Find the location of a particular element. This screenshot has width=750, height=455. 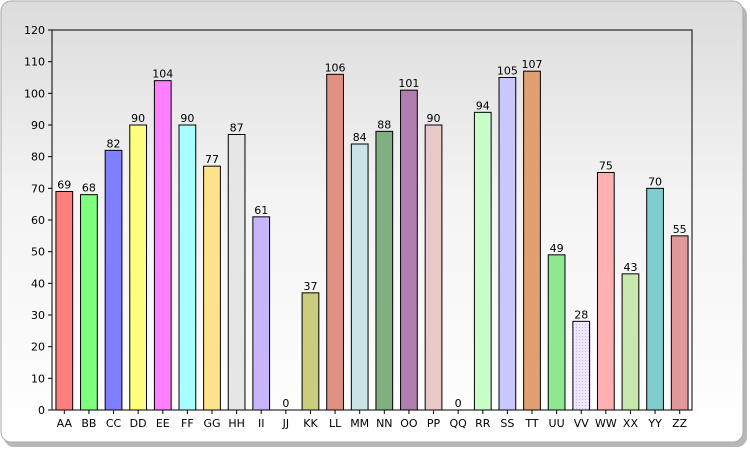

bar-value-label: 105 is located at coordinates (507, 71).